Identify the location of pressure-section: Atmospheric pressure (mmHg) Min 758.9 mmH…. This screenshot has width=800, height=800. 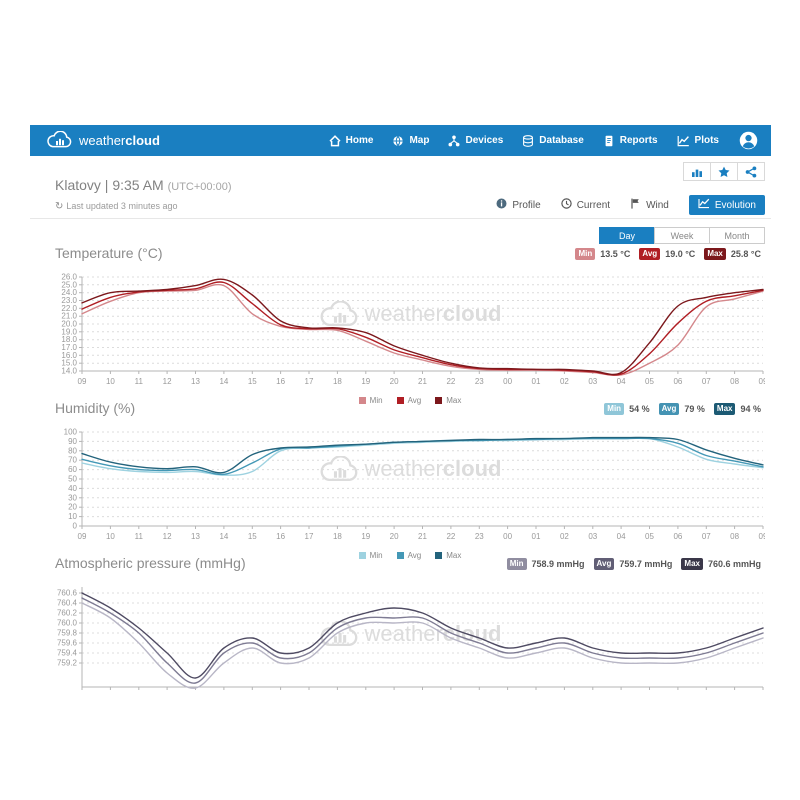
(410, 622).